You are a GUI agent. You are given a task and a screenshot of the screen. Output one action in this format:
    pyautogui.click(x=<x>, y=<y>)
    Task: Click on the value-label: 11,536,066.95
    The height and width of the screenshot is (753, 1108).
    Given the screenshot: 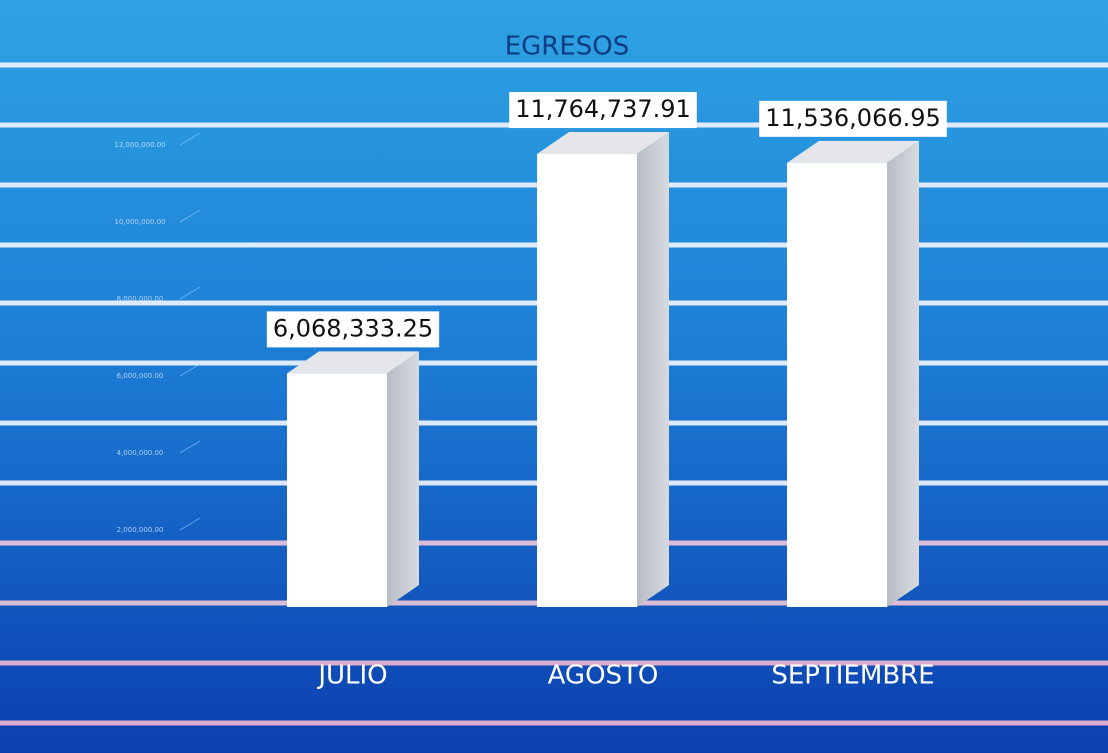 What is the action you would take?
    pyautogui.click(x=853, y=118)
    